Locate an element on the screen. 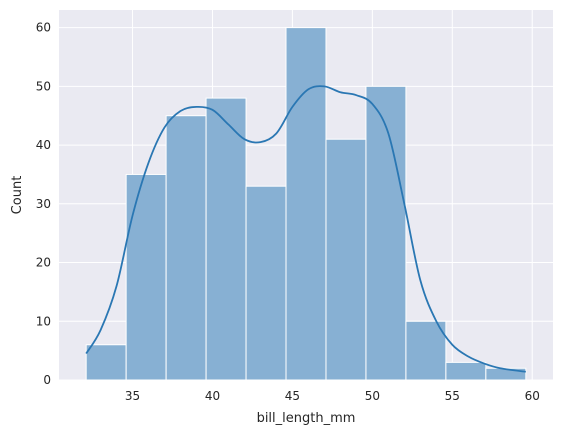 The width and height of the screenshot is (563, 437). y-tick-label: 60 is located at coordinates (43, 28).